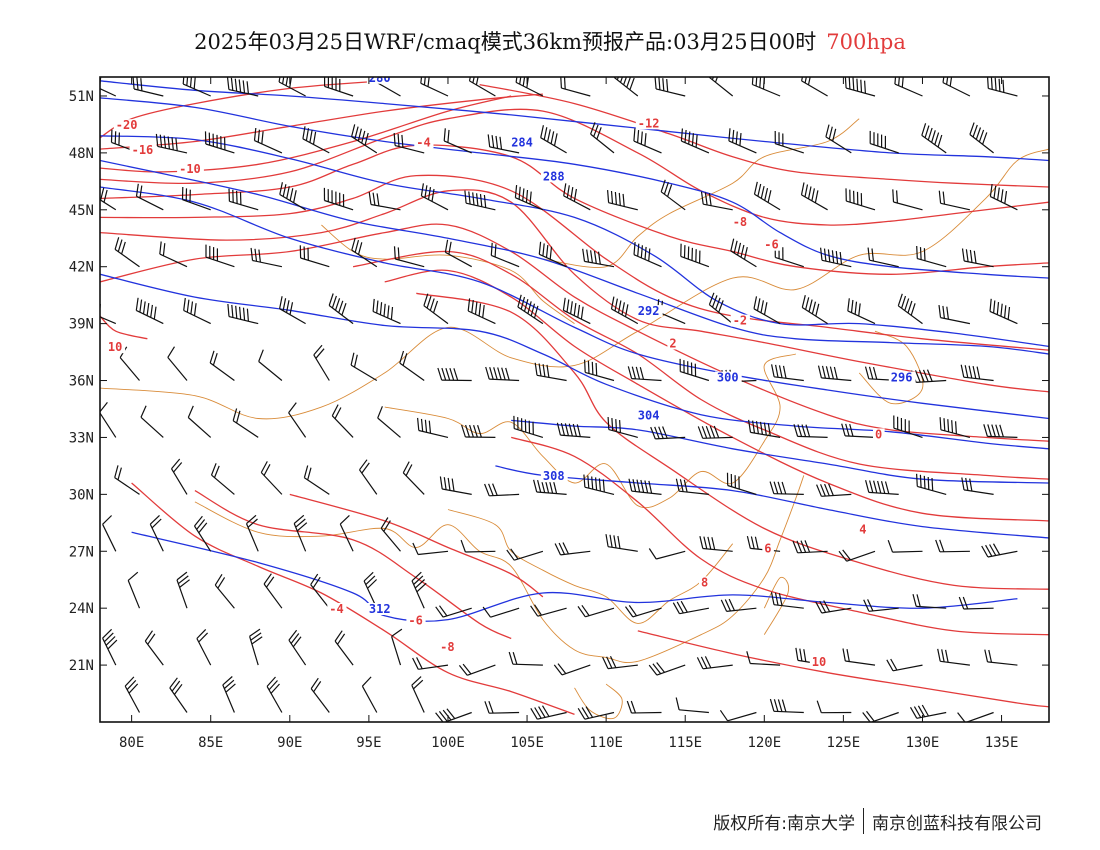  What do you see at coordinates (923, 743) in the screenshot?
I see `lon-tick-label: 130E` at bounding box center [923, 743].